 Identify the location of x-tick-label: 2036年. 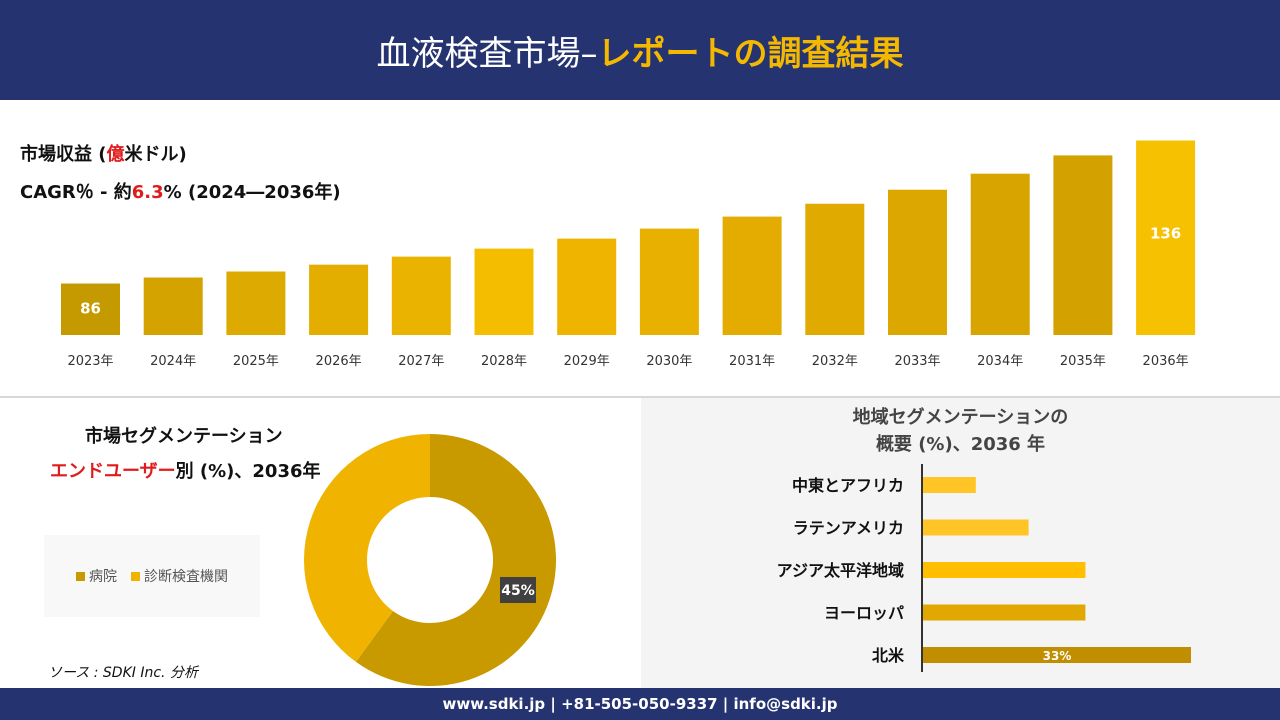
(1166, 361).